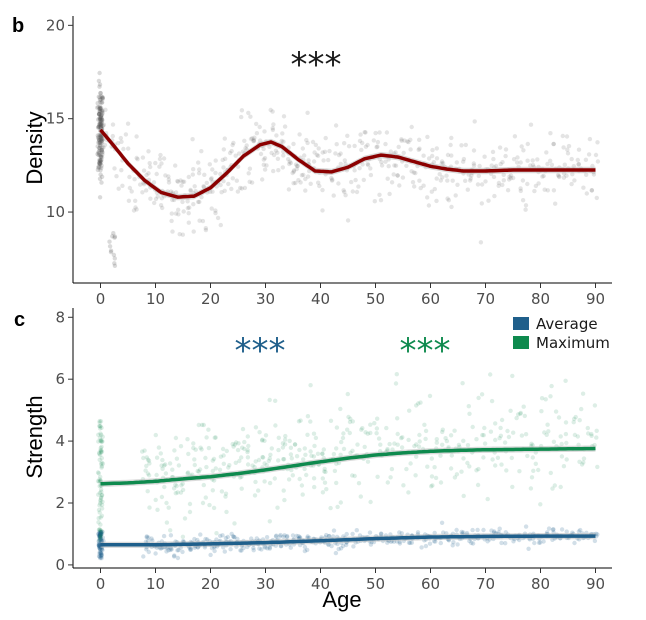 The height and width of the screenshot is (620, 646). What do you see at coordinates (320, 584) in the screenshot?
I see `x-tick-label: 40` at bounding box center [320, 584].